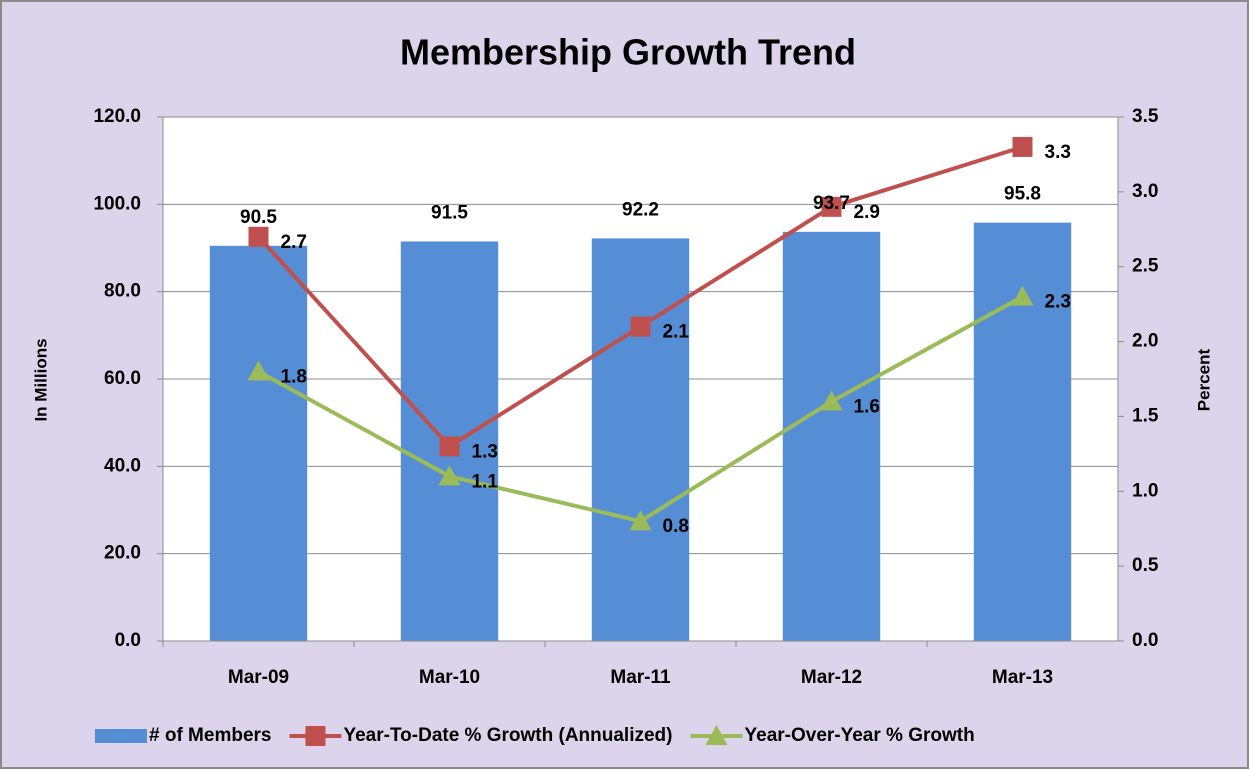 The image size is (1250, 770). What do you see at coordinates (640, 677) in the screenshot?
I see `x-tick-label: Mar-11` at bounding box center [640, 677].